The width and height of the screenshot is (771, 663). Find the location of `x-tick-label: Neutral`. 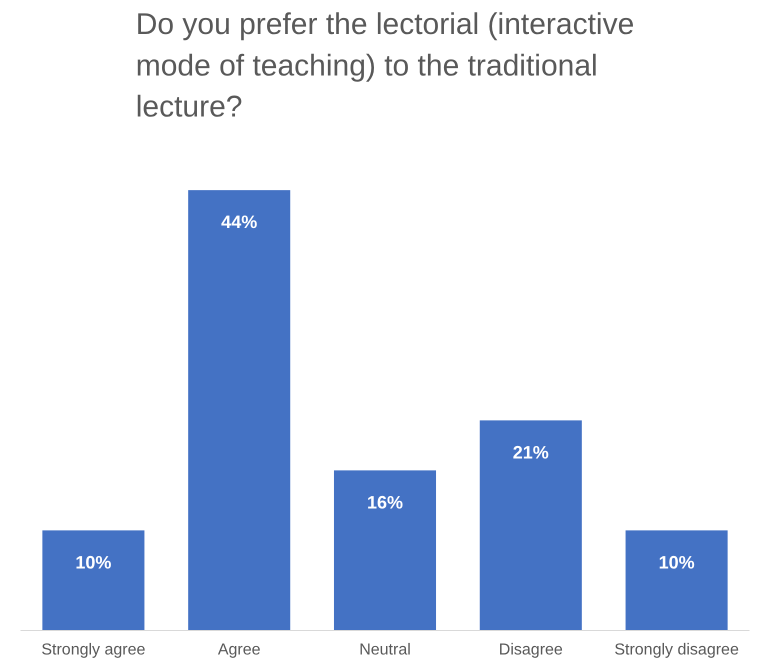

x-tick-label: Neutral is located at coordinates (385, 650).